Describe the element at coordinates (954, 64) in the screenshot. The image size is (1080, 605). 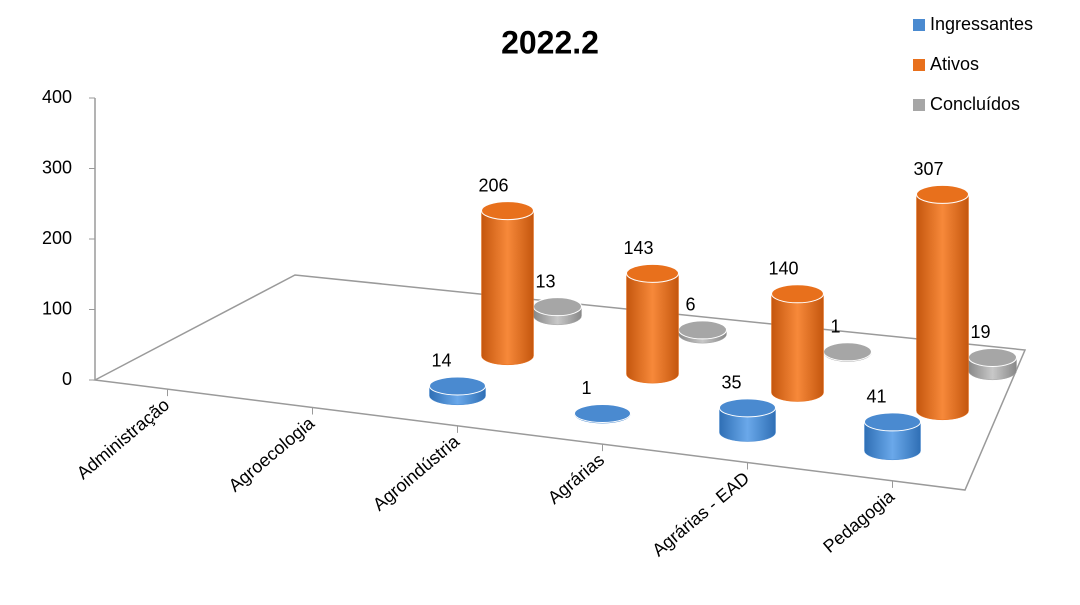
I see `legend-label: Ativos` at that location.